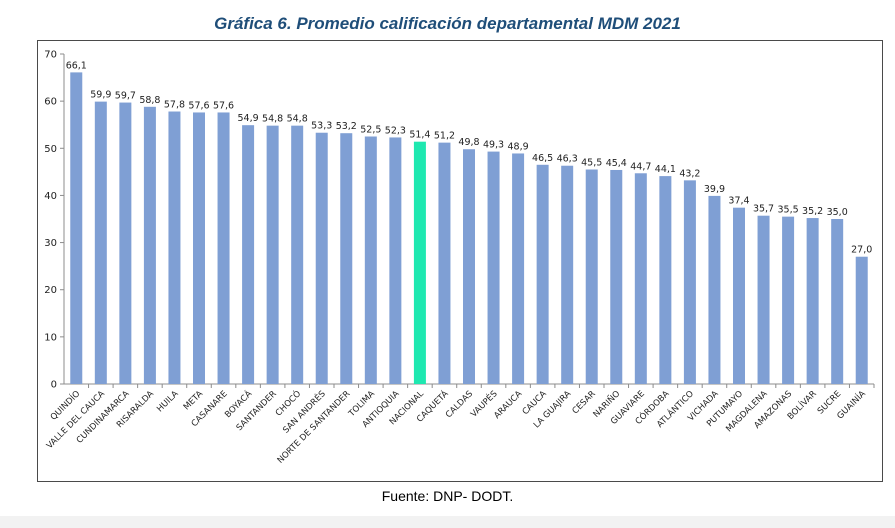 The width and height of the screenshot is (895, 528). What do you see at coordinates (447, 496) in the screenshot?
I see `source-note: Fuente: DNP- DODT.` at bounding box center [447, 496].